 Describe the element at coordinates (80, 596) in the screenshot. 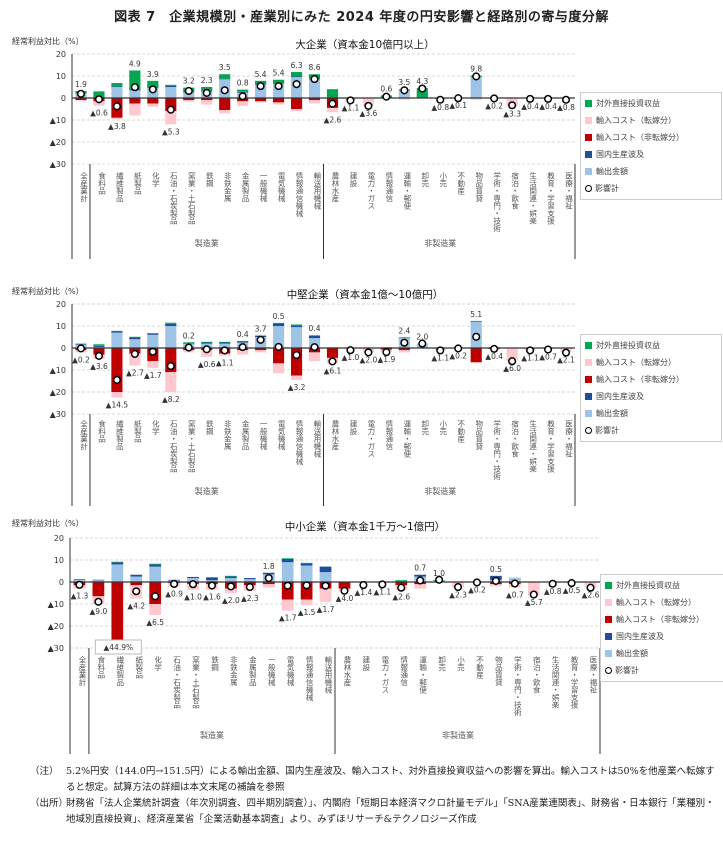

I see `total-data-label: ▲1.3` at that location.